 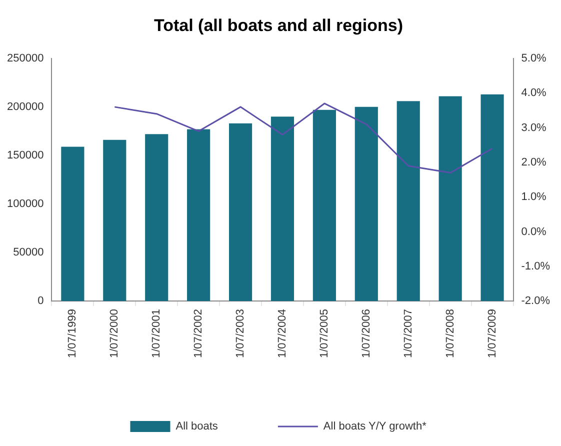 What do you see at coordinates (279, 25) in the screenshot?
I see `chart-title: Total (all boats and all regions)` at bounding box center [279, 25].